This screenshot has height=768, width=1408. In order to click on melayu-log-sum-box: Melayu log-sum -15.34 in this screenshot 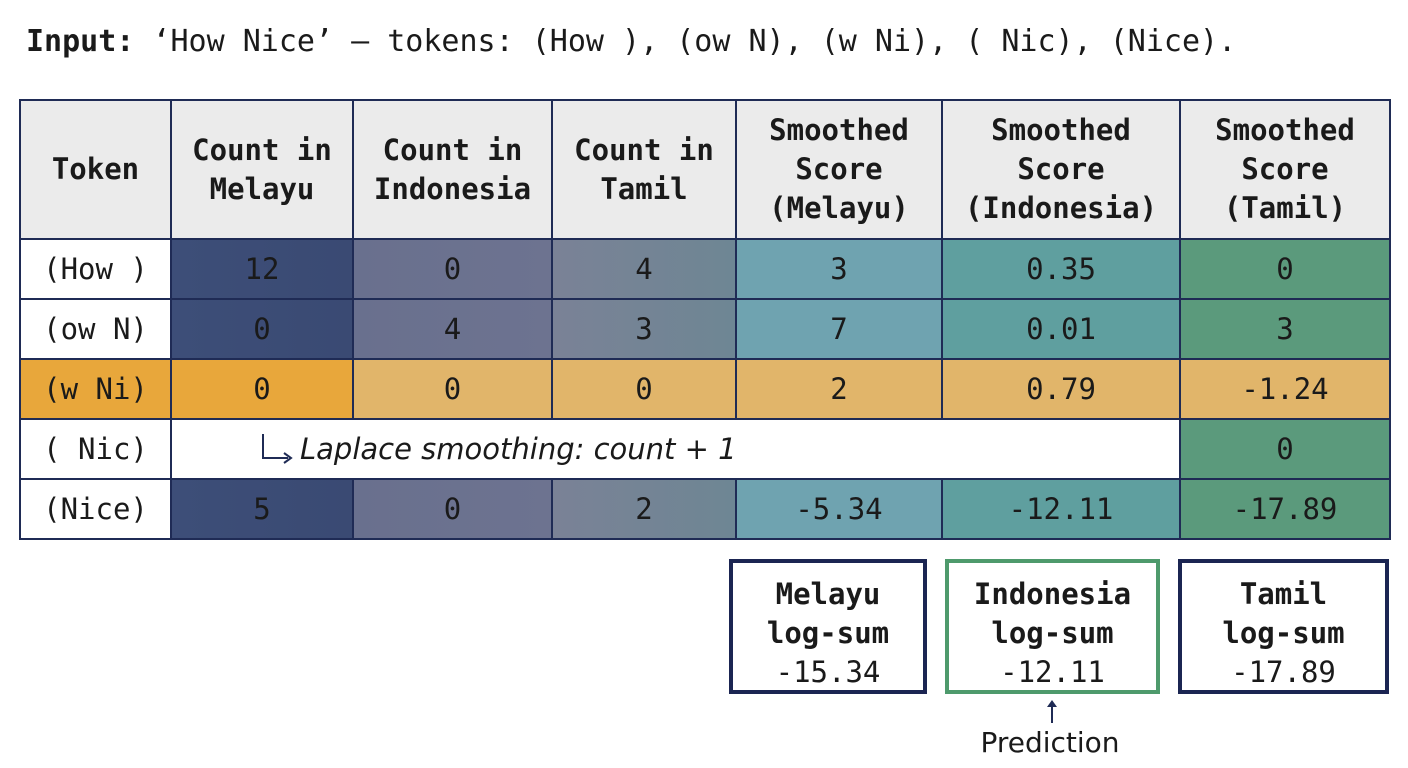, I will do `click(828, 626)`.